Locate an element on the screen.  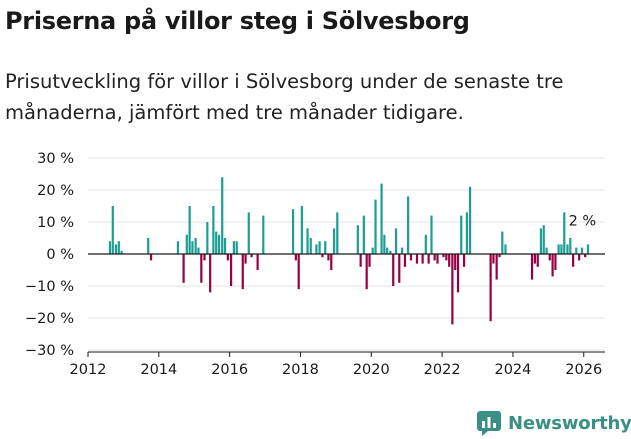
y-tick-label: −20 % is located at coordinates (49, 319).